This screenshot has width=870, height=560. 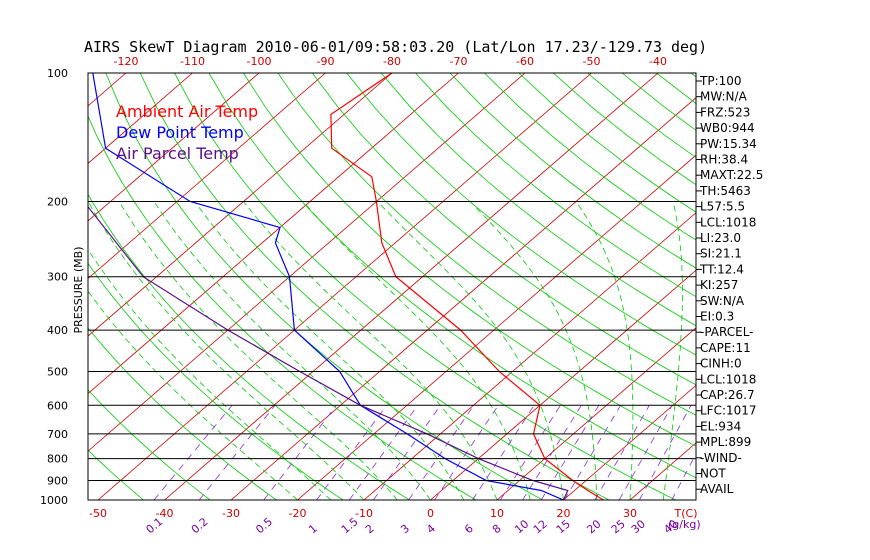 I want to click on param-label: KI:257, so click(x=719, y=285).